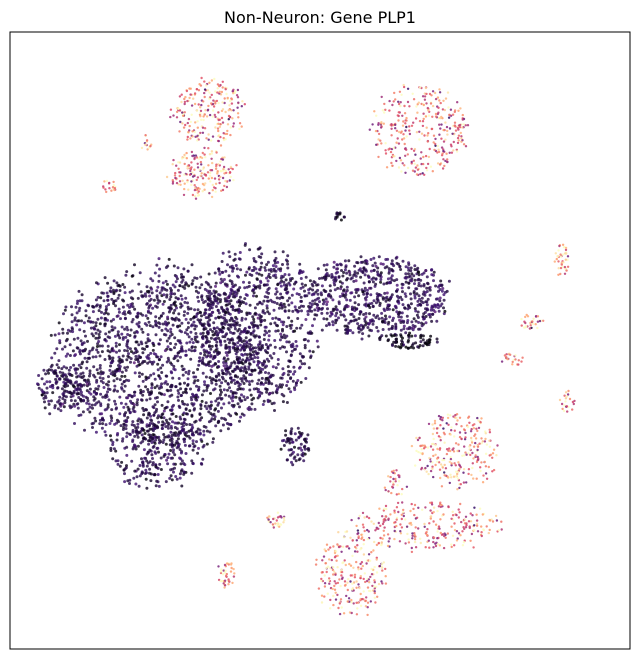 The width and height of the screenshot is (640, 658). Describe the element at coordinates (375, 298) in the screenshot. I see `cluster-dark-mass-right-lobe` at that location.